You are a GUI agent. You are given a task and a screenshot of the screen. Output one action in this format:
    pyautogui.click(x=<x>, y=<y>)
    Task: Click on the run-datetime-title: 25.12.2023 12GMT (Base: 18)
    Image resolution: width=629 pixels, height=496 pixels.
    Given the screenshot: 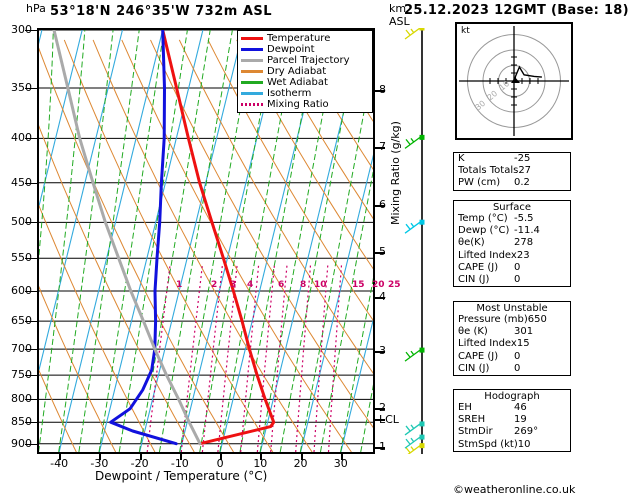 What is the action you would take?
    pyautogui.click(x=516, y=10)
    